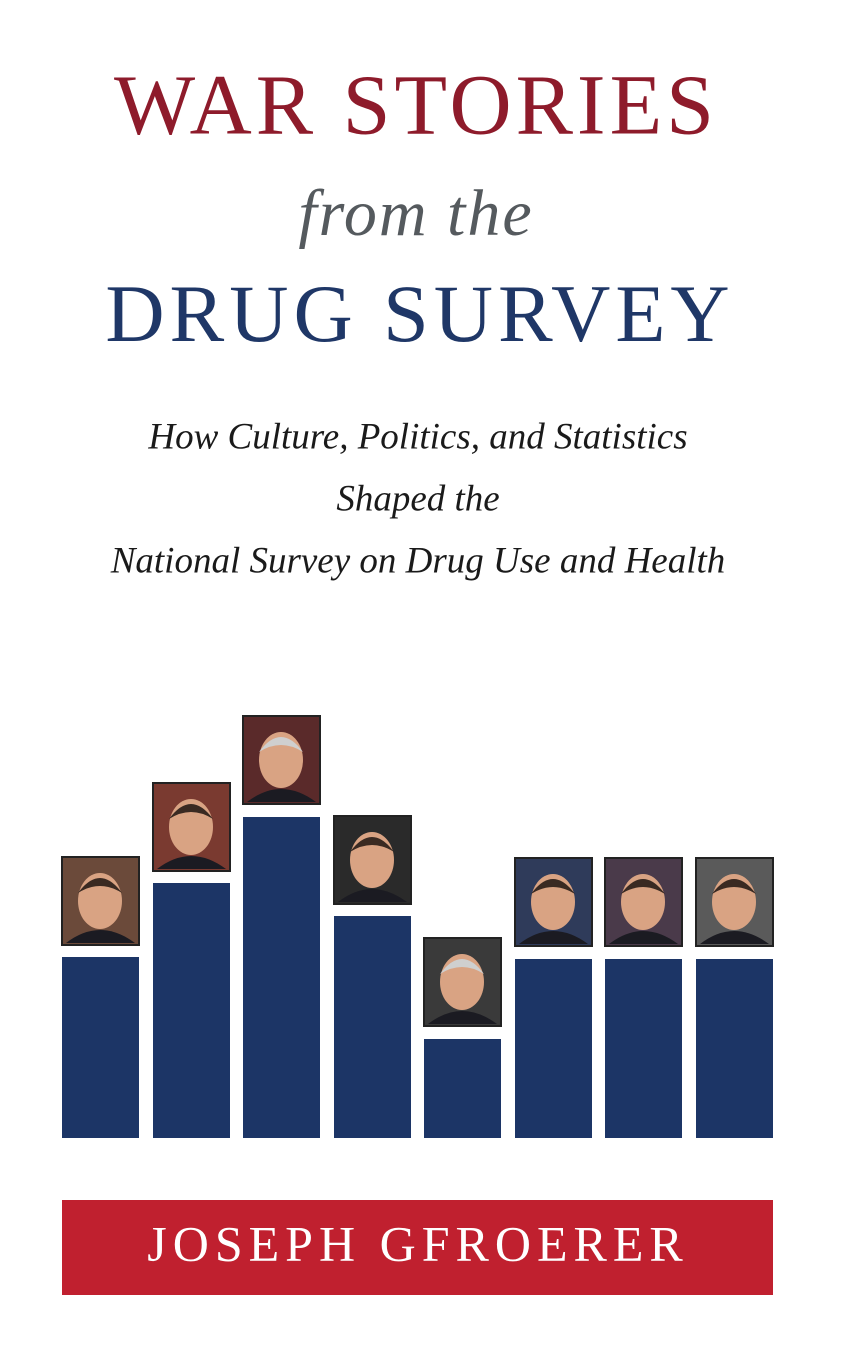 The image size is (855, 1360). What do you see at coordinates (416, 105) in the screenshot?
I see `title-line: WAR STORIES` at bounding box center [416, 105].